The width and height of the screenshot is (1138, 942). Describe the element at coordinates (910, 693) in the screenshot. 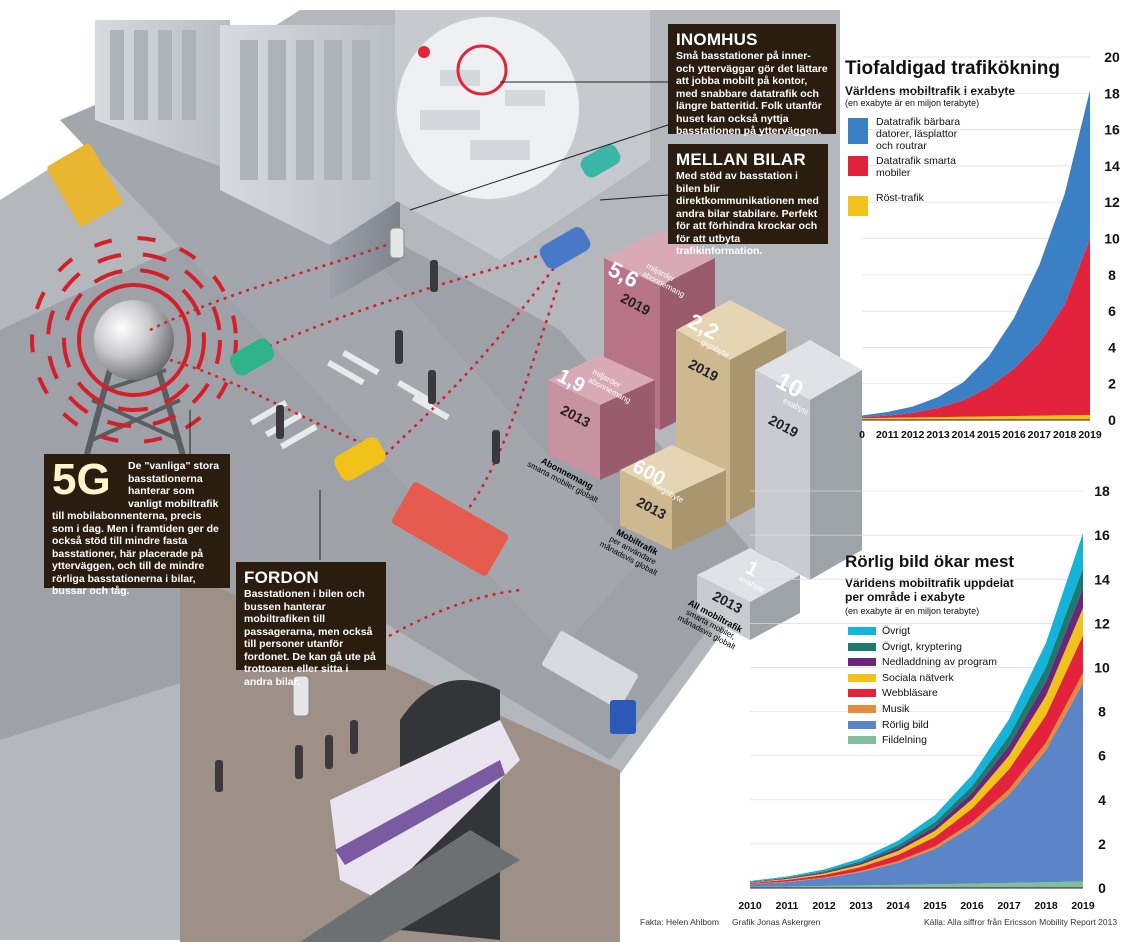

I see `chart2-legend-label: Webbläsare` at that location.